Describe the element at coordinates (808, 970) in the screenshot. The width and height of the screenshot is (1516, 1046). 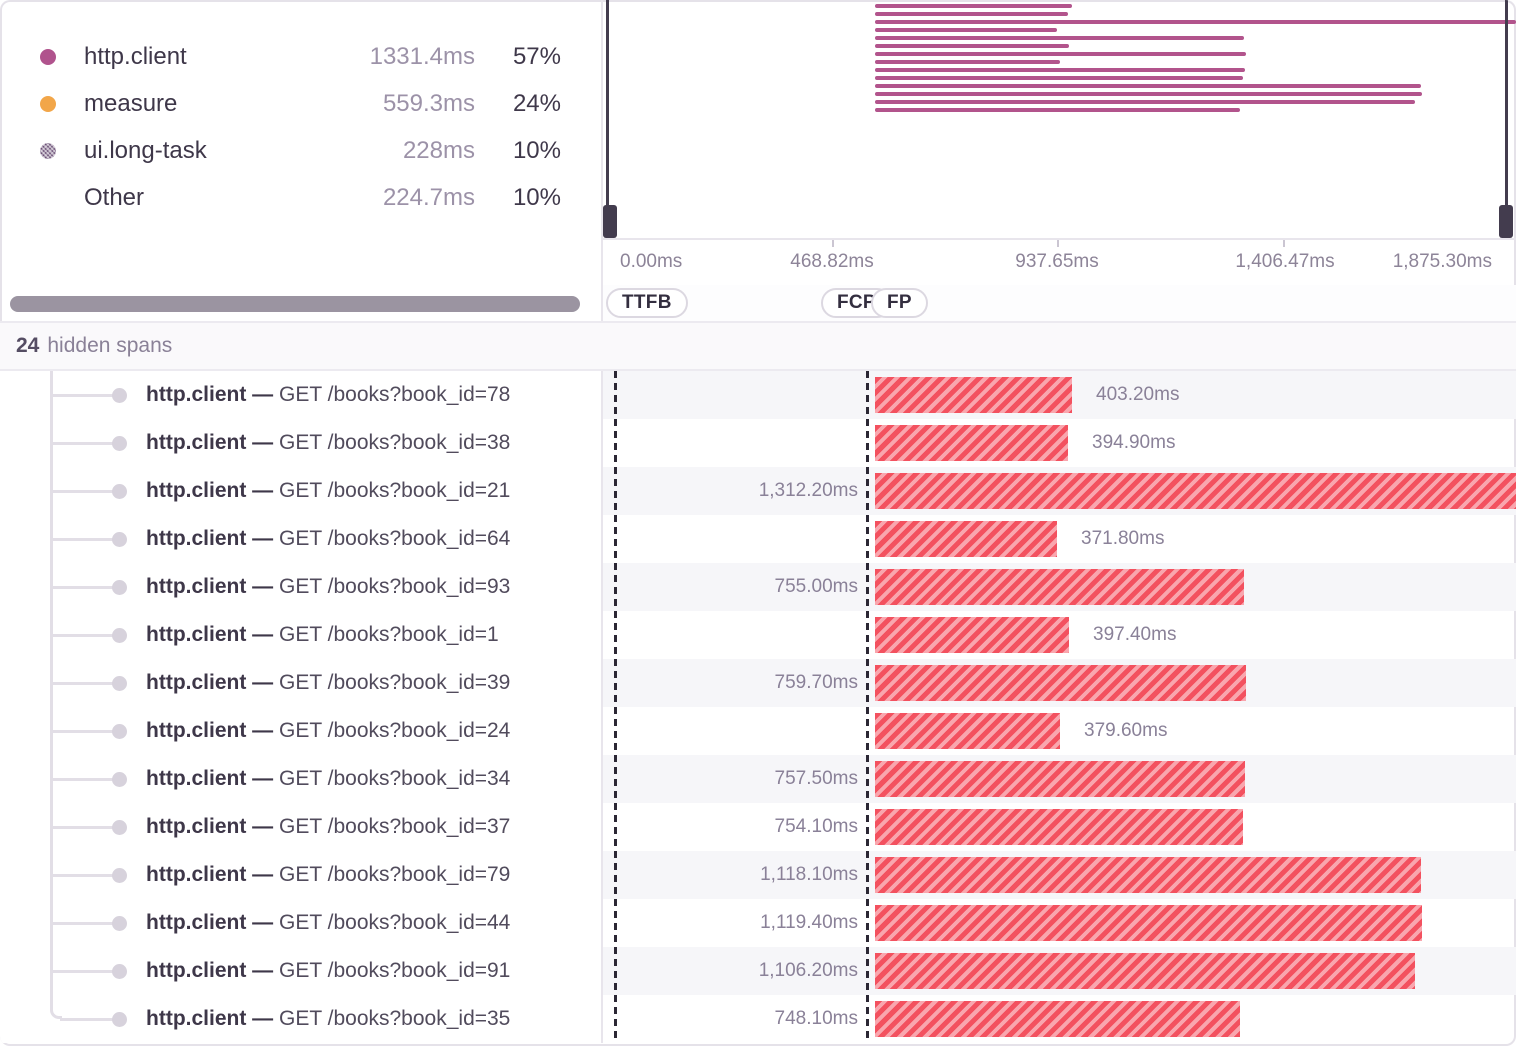
I see `span-duration-label: 1,106.20ms` at that location.